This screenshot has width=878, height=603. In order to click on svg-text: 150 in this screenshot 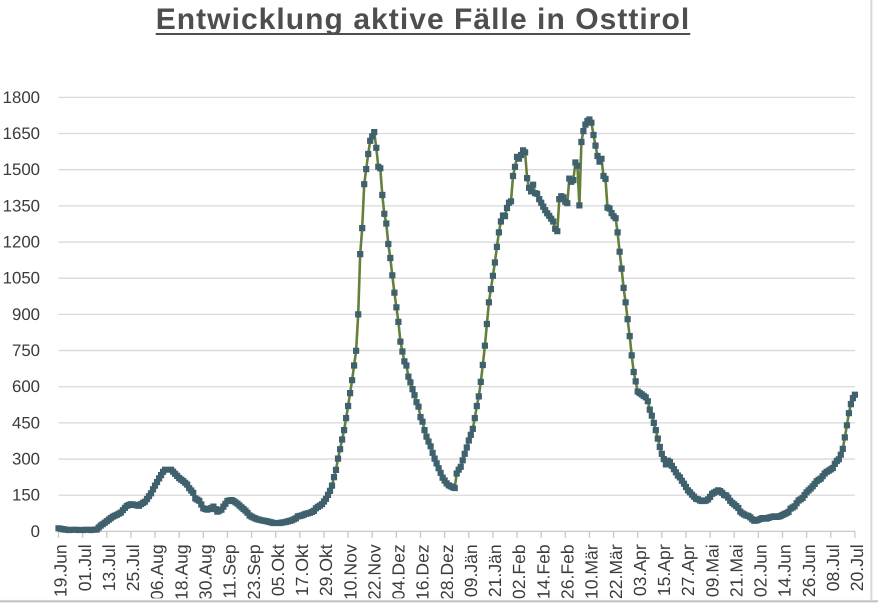, I will do `click(26, 495)`.